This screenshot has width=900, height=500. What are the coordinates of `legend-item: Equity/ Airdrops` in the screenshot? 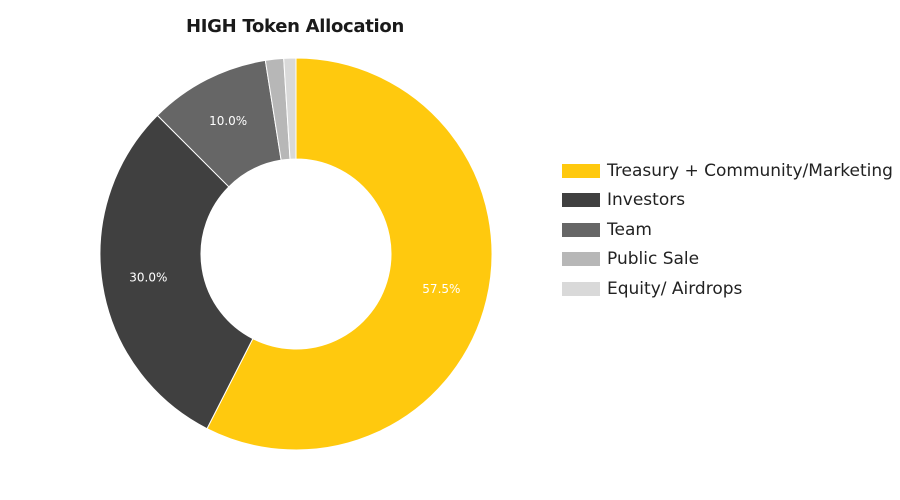 It's located at (727, 289).